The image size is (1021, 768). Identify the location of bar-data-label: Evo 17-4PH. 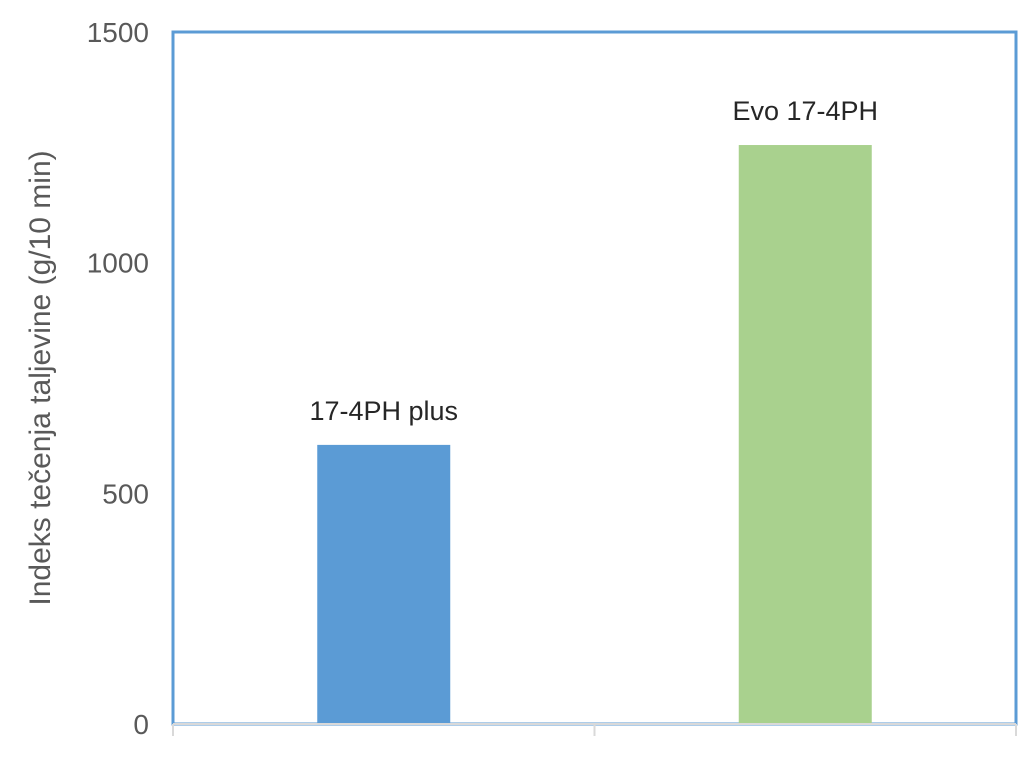
(805, 111).